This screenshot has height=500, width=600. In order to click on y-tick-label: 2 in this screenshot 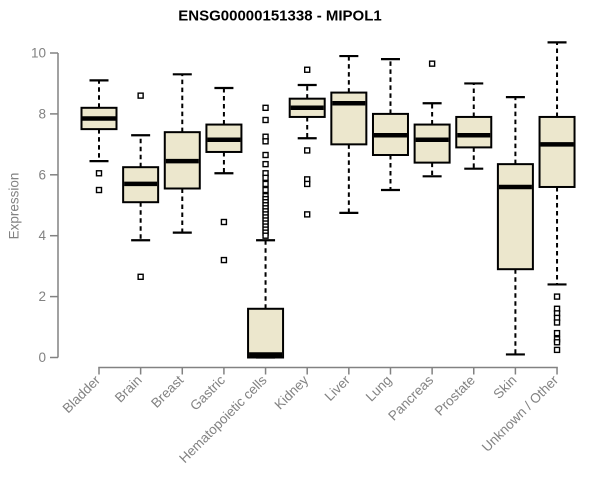, I will do `click(42, 296)`.